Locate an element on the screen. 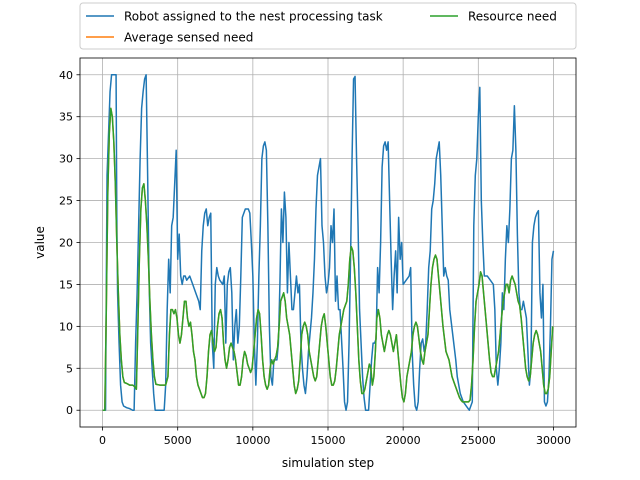  y-tick-label: 25 is located at coordinates (66, 201).